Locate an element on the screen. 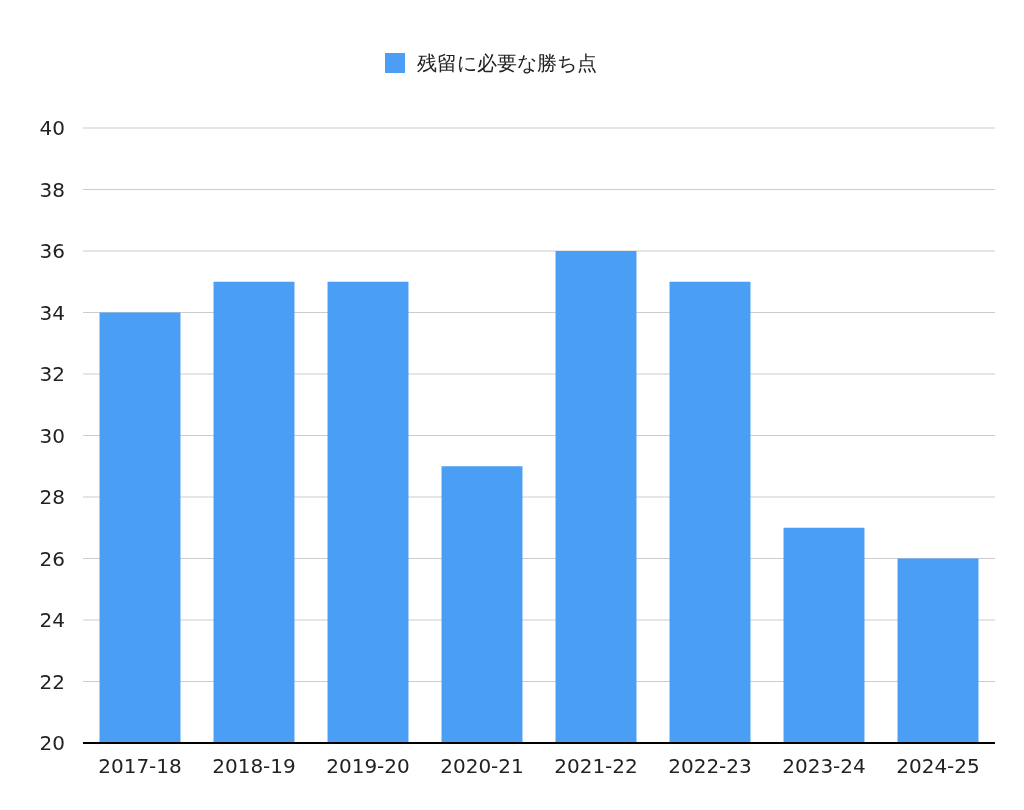  x-tick-label: 2019-20 is located at coordinates (368, 766).